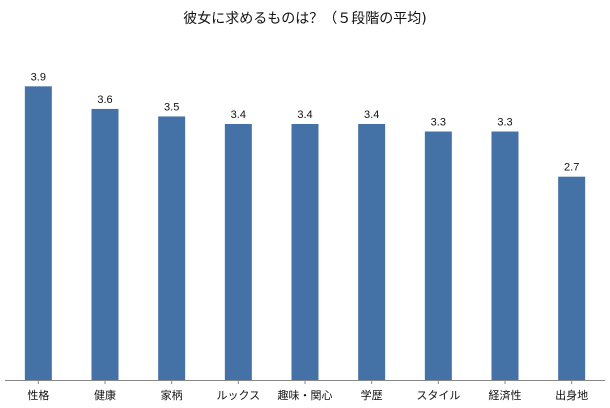 This screenshot has height=408, width=610. Describe the element at coordinates (372, 395) in the screenshot. I see `x-tick-label: 学歴` at that location.